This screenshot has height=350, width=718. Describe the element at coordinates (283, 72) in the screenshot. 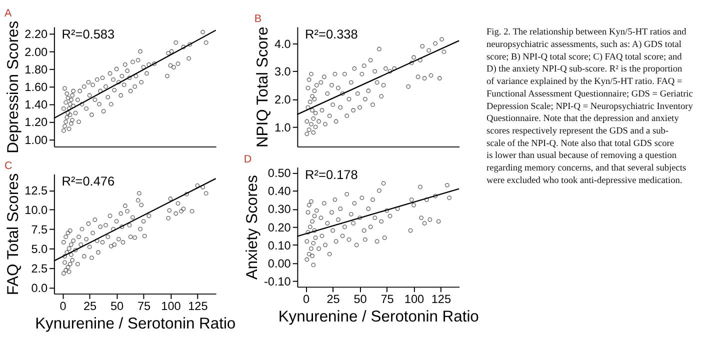

I see `y-tick-label: 3.0` at that location.